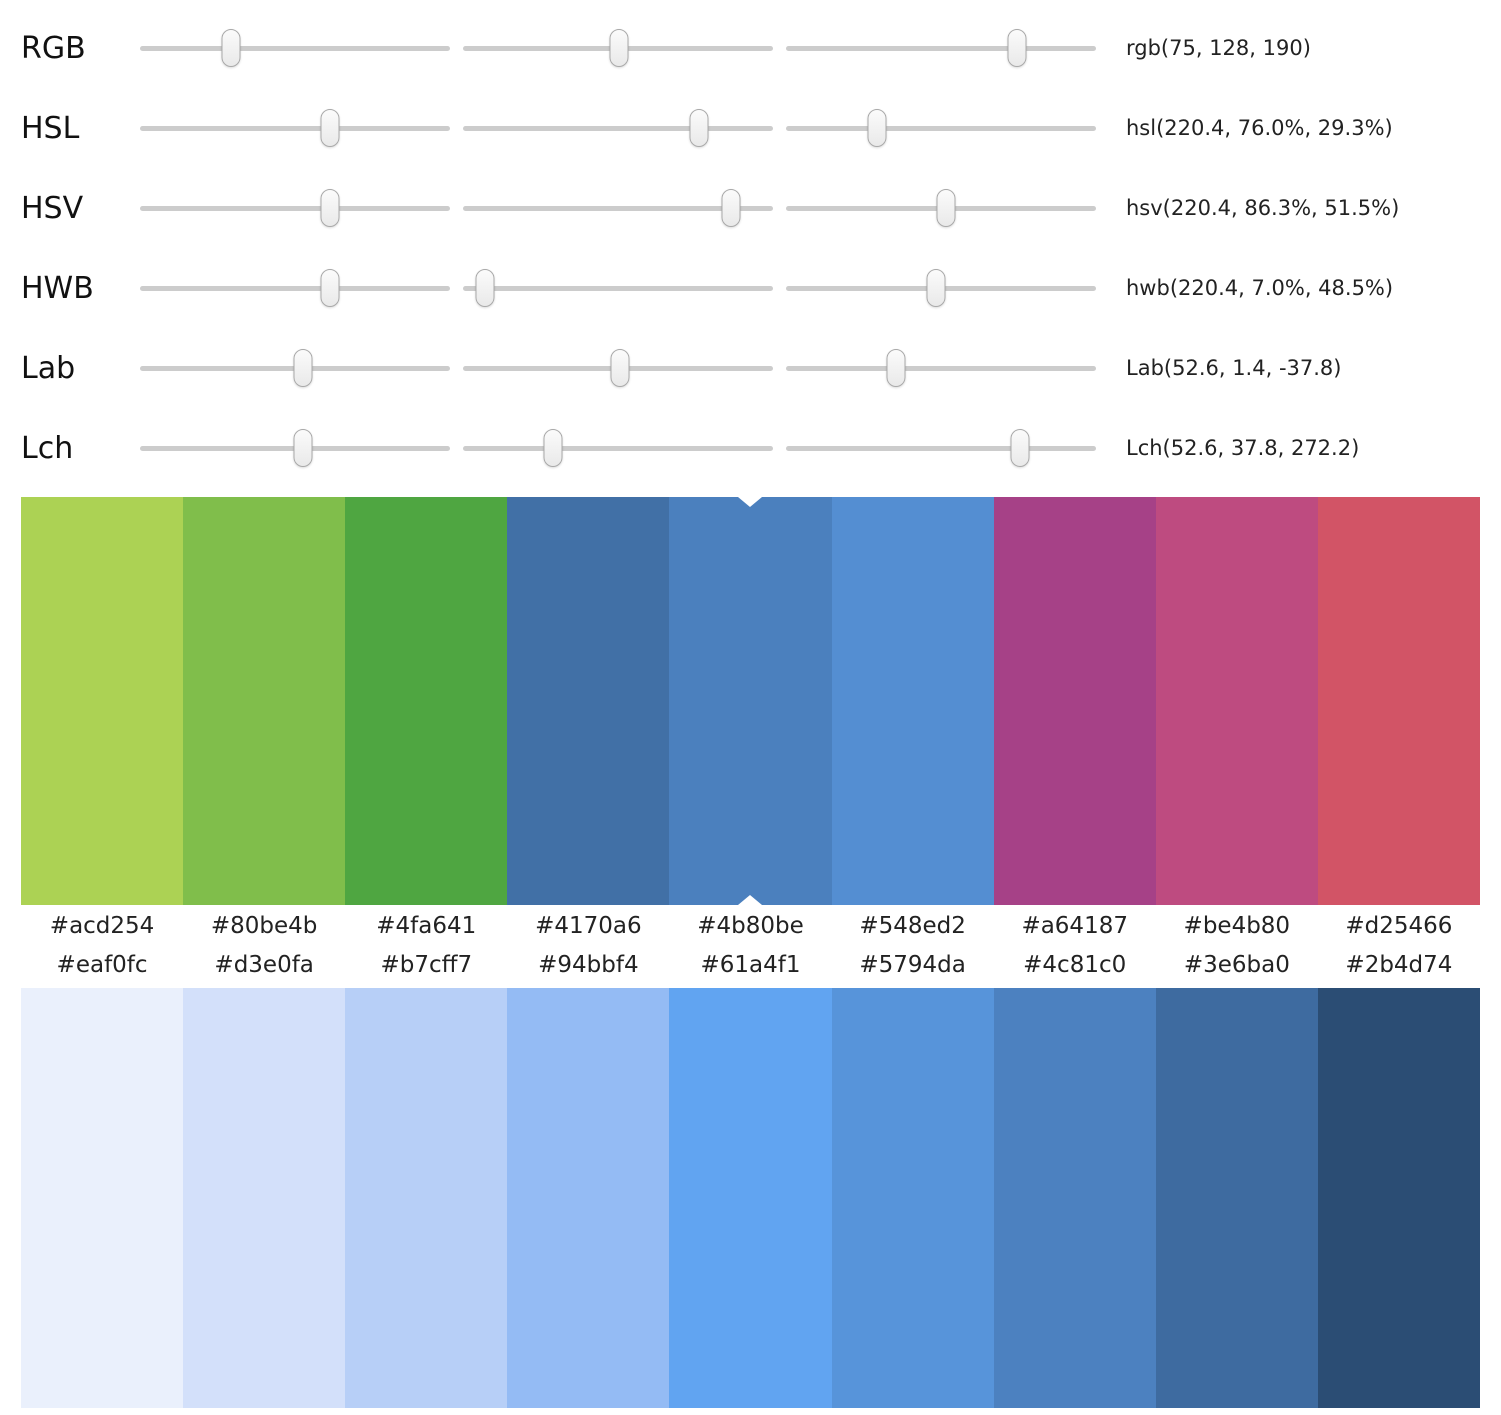 The height and width of the screenshot is (1415, 1501). Describe the element at coordinates (1075, 965) in the screenshot. I see `hex-label: #4c81c0` at that location.